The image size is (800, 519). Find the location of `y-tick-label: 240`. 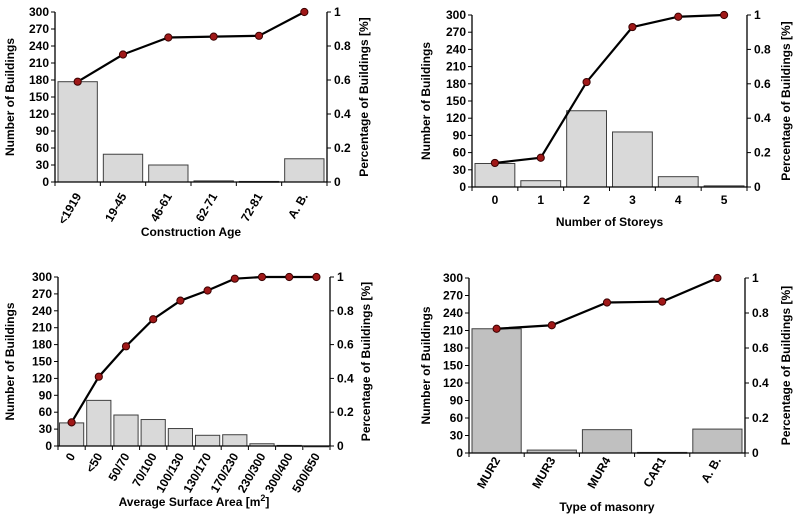

y-tick-label: 240 is located at coordinates (453, 313).